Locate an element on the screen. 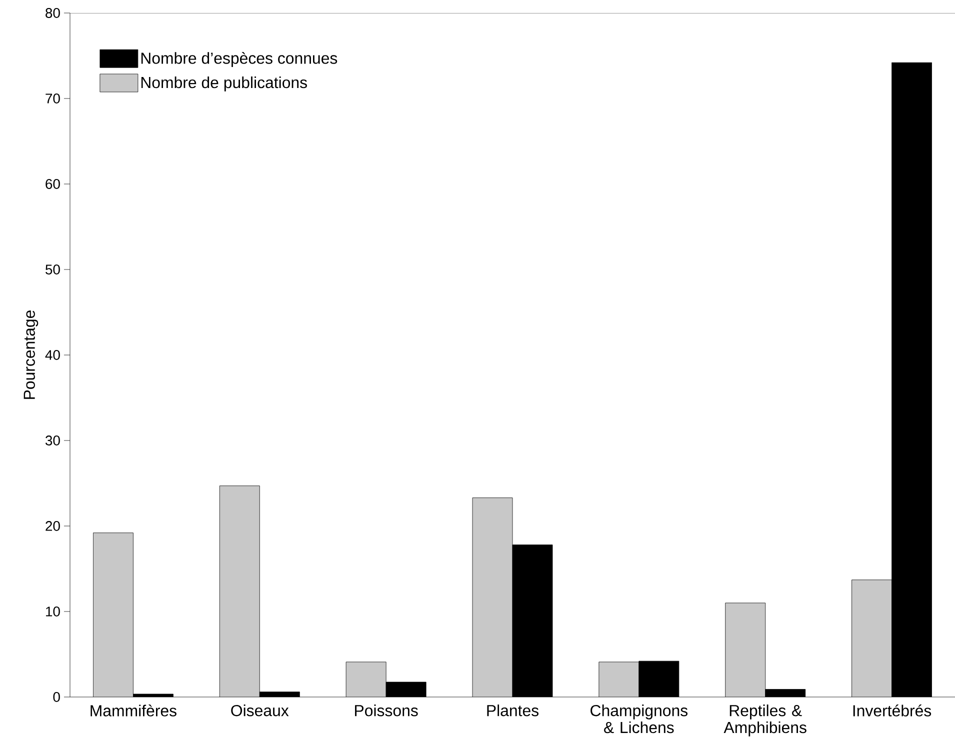  x-tick-label: Invertébrés is located at coordinates (892, 710).